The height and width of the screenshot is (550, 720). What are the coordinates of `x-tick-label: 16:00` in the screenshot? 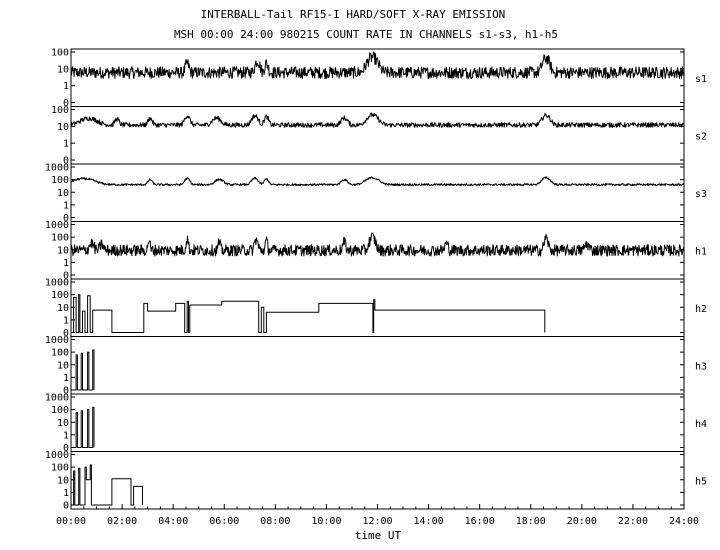 It's located at (480, 521).